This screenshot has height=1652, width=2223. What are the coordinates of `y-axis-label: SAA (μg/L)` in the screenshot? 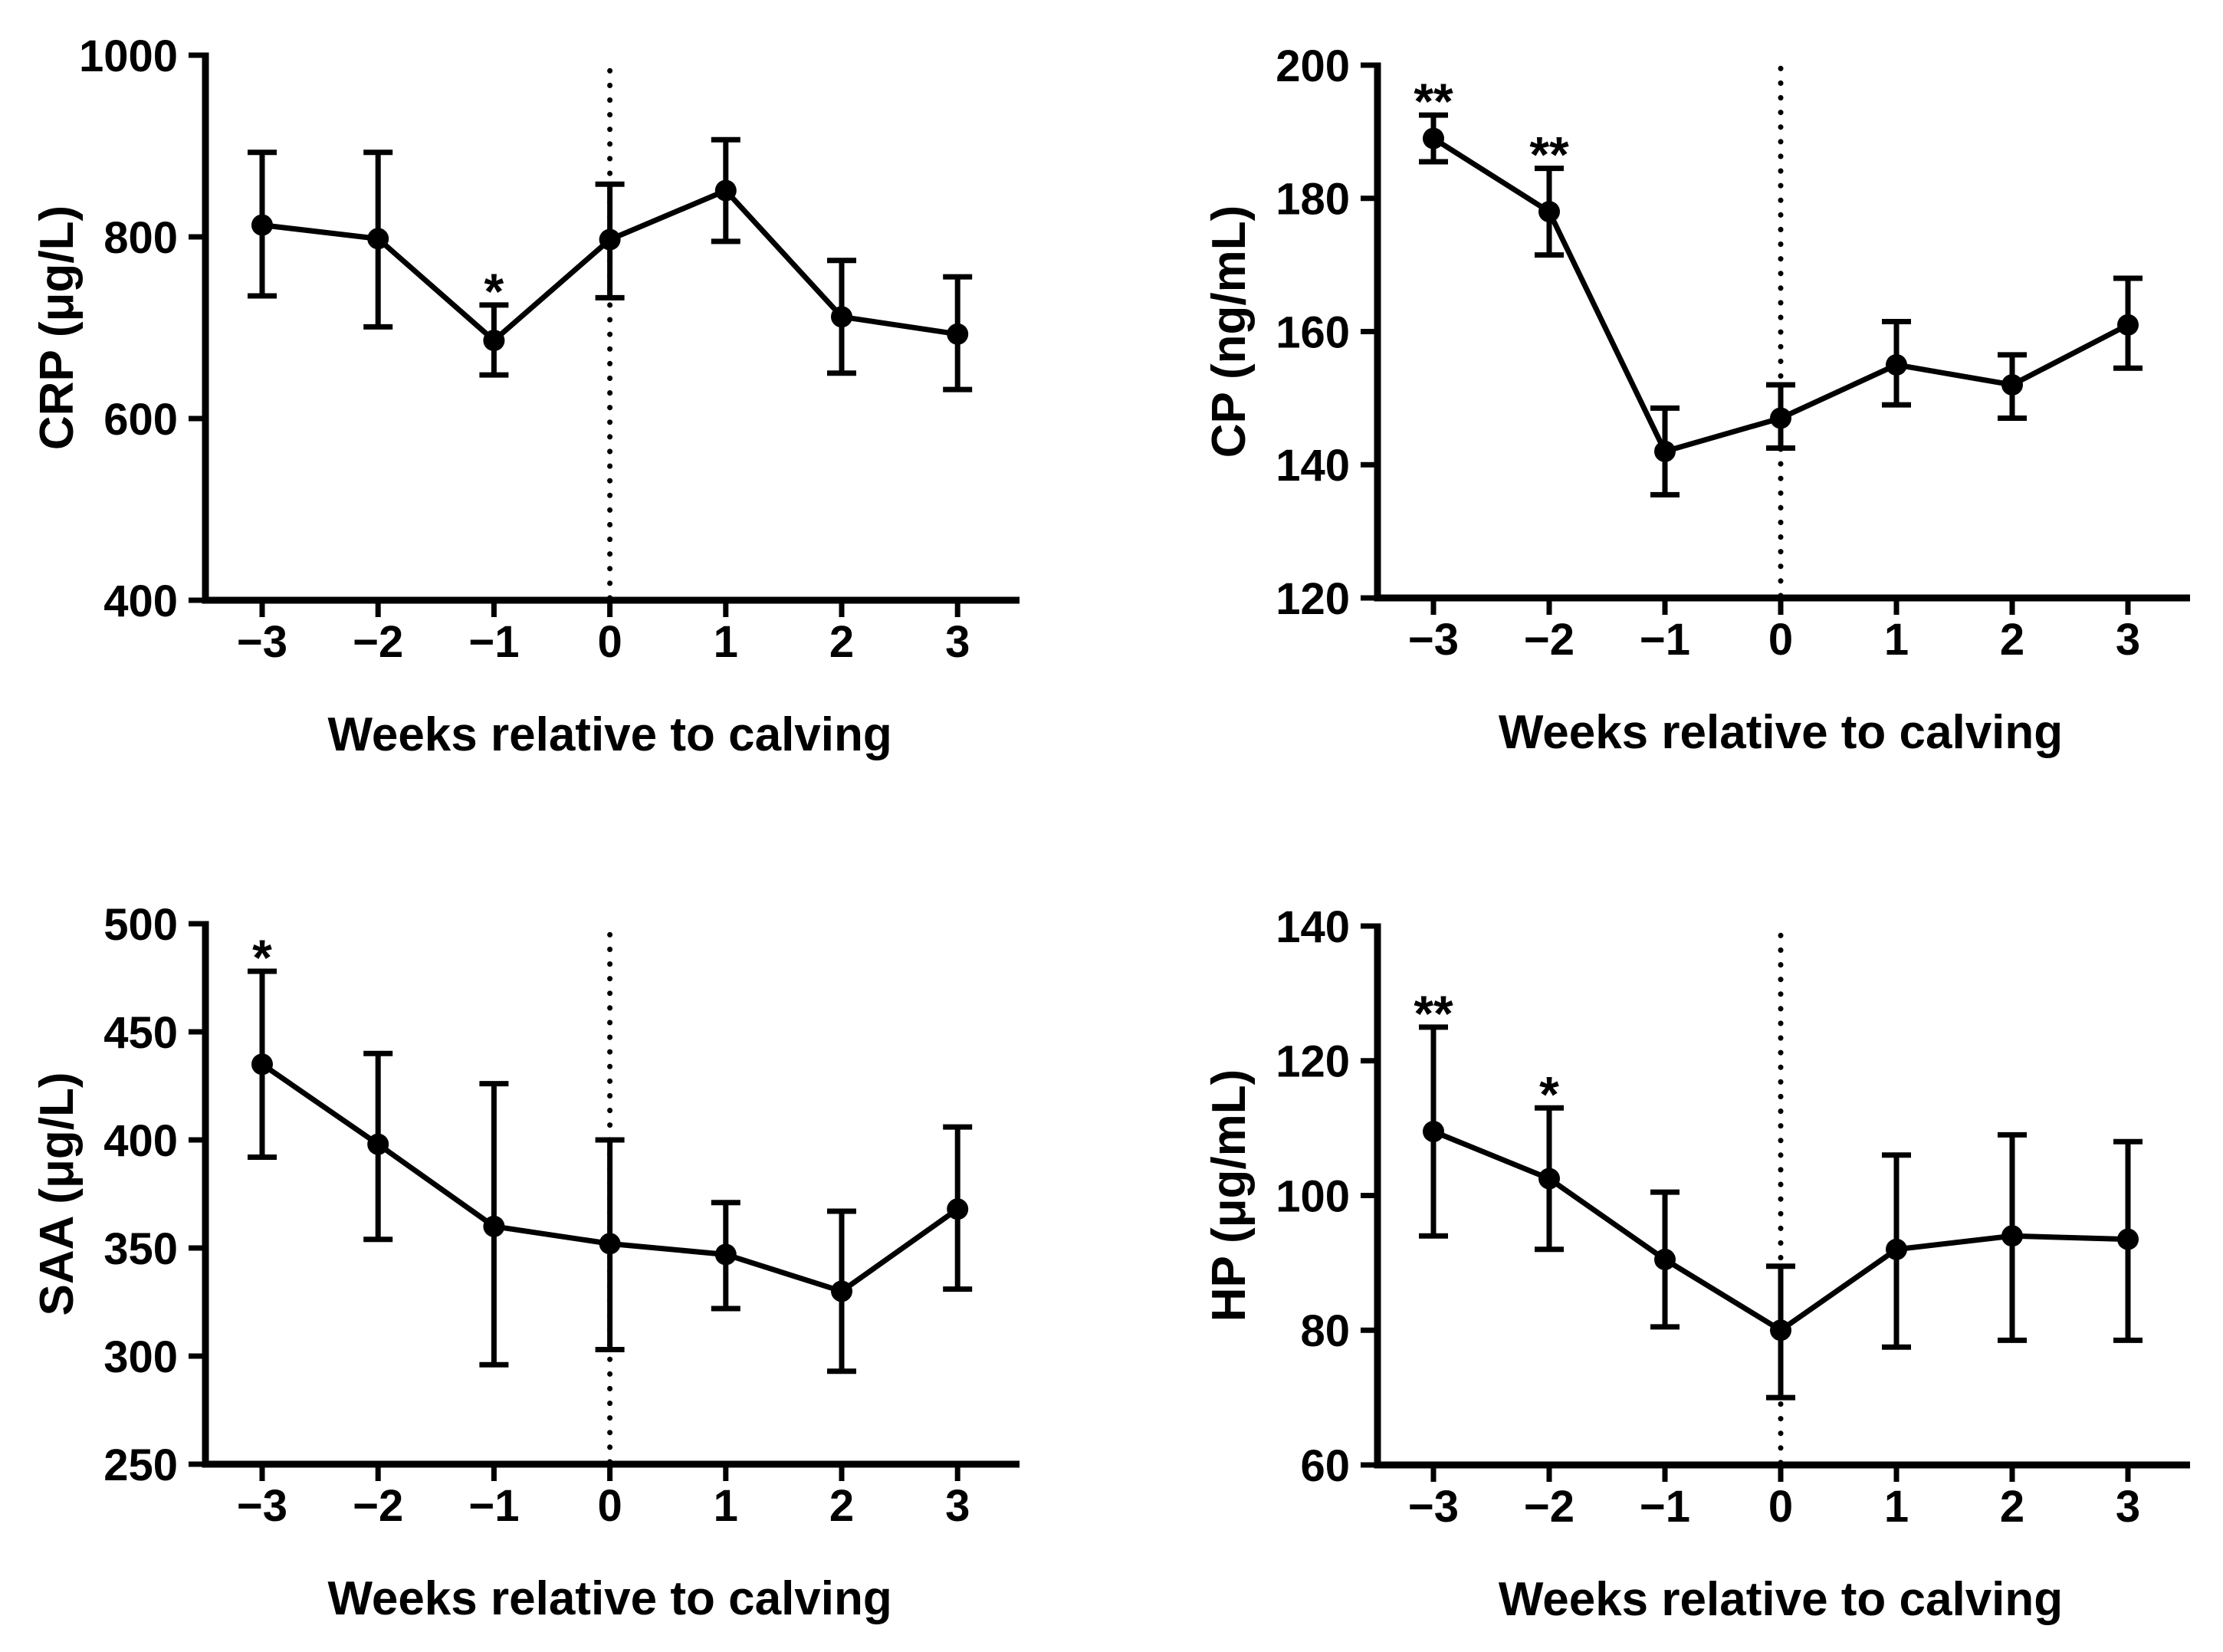 It's located at (58, 1193).